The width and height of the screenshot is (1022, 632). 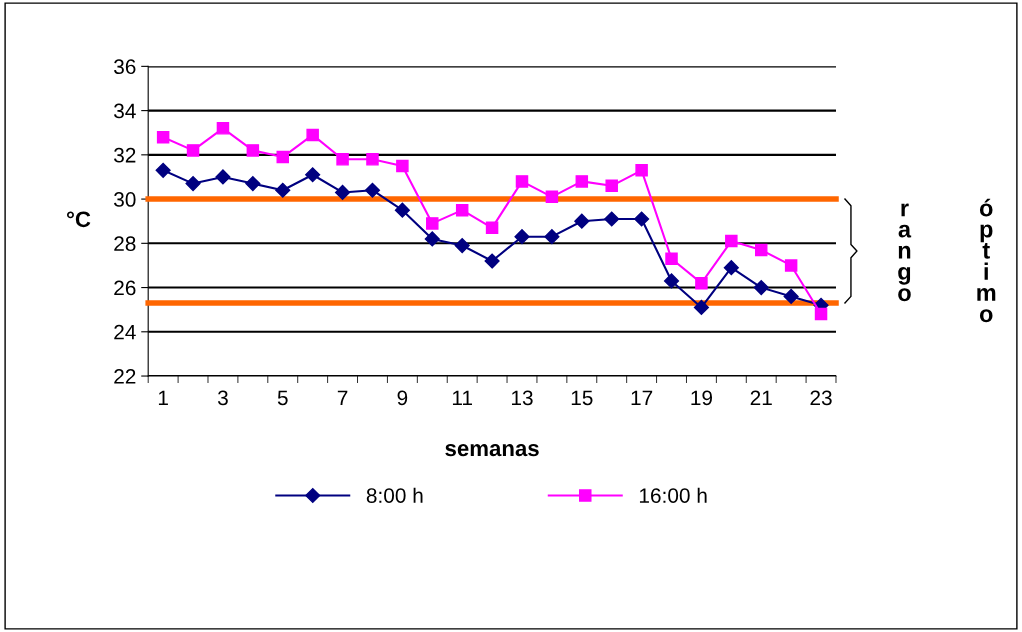 I want to click on y-tick-label: 30, so click(x=125, y=199).